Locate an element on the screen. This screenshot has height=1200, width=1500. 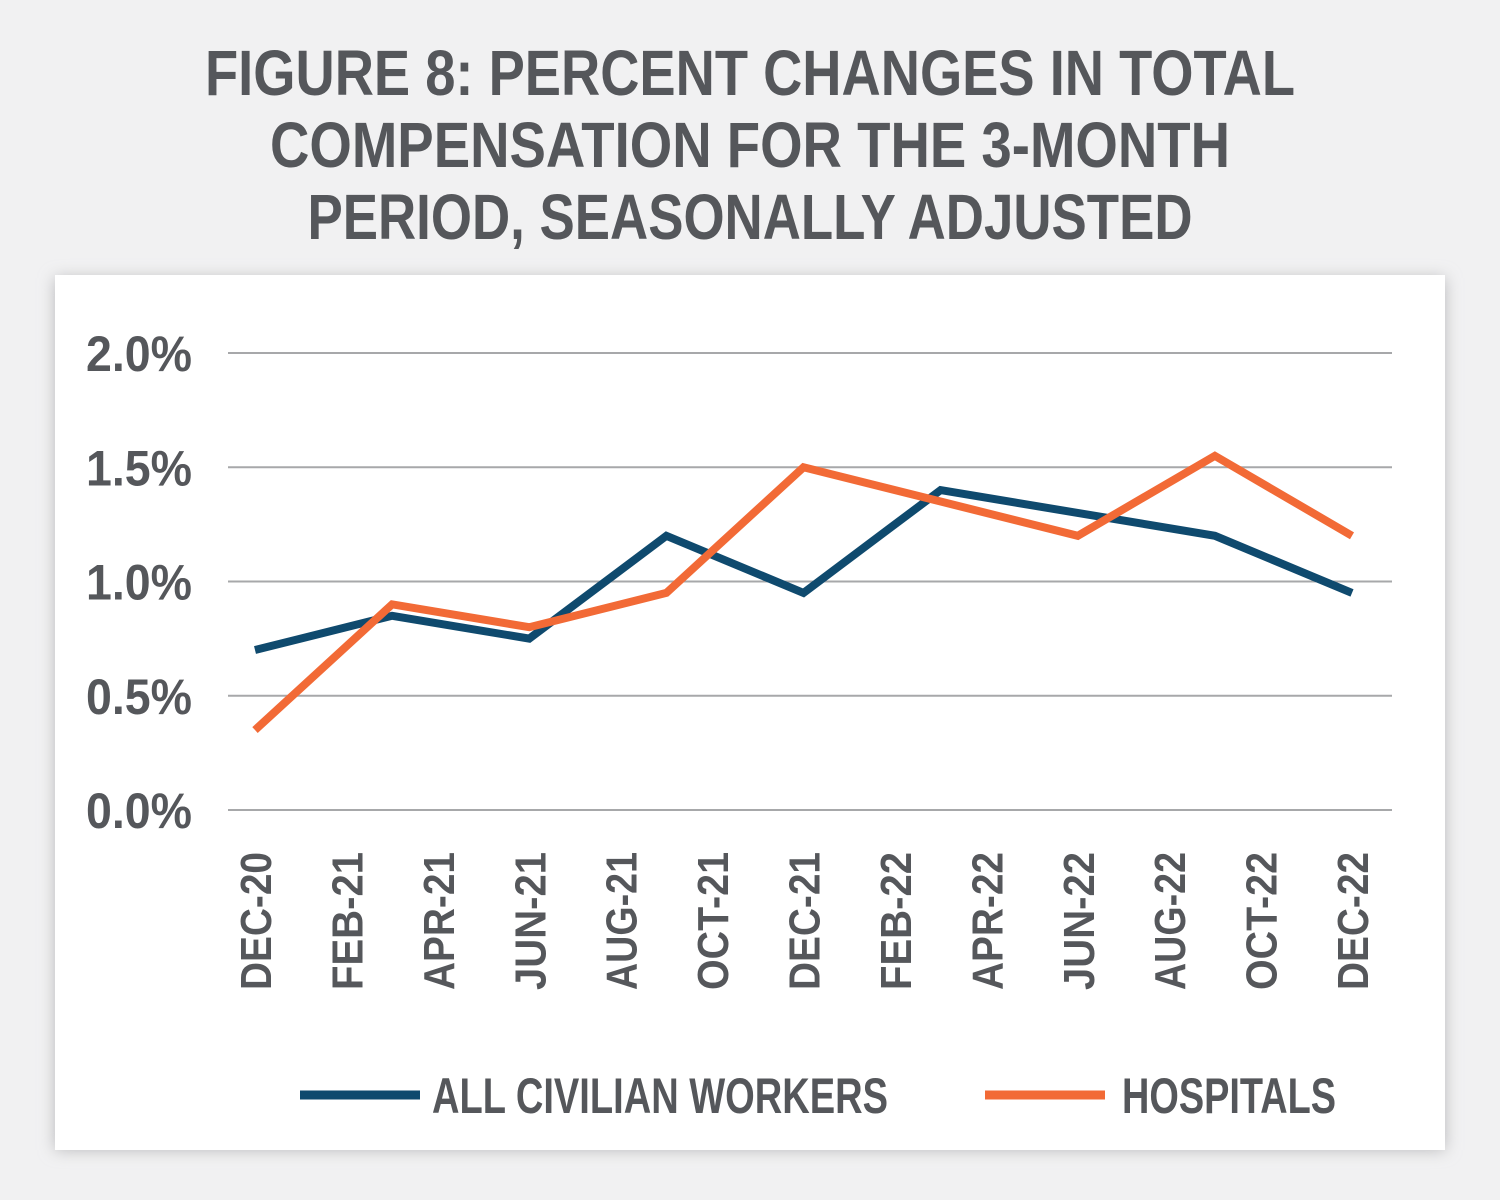
x-tick-label: APR-21 is located at coordinates (439, 921).